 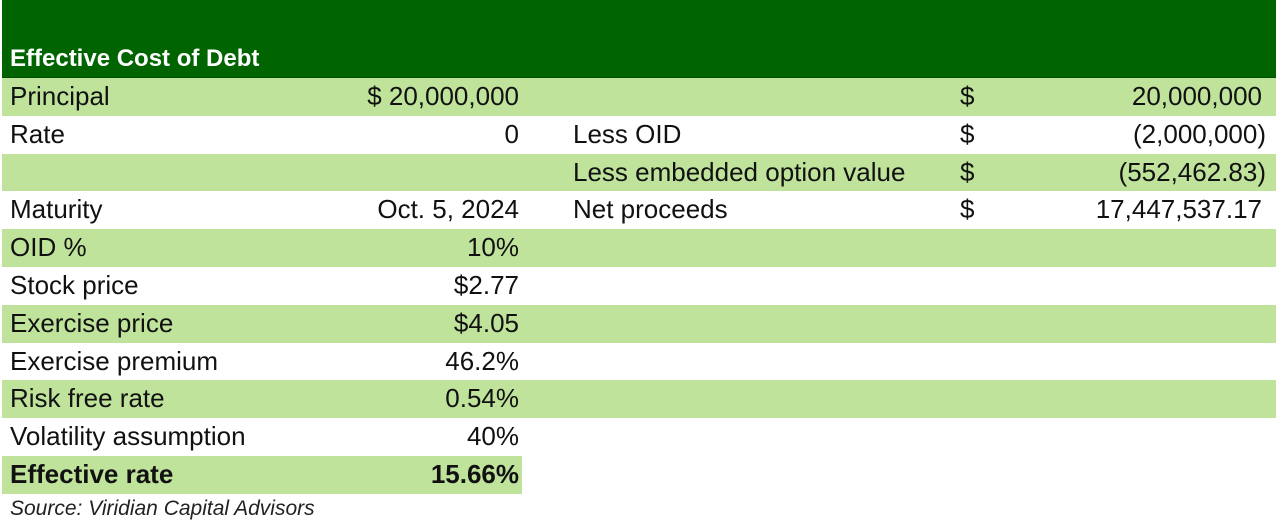 I want to click on row-amount: (552,462.83), so click(x=1192, y=171).